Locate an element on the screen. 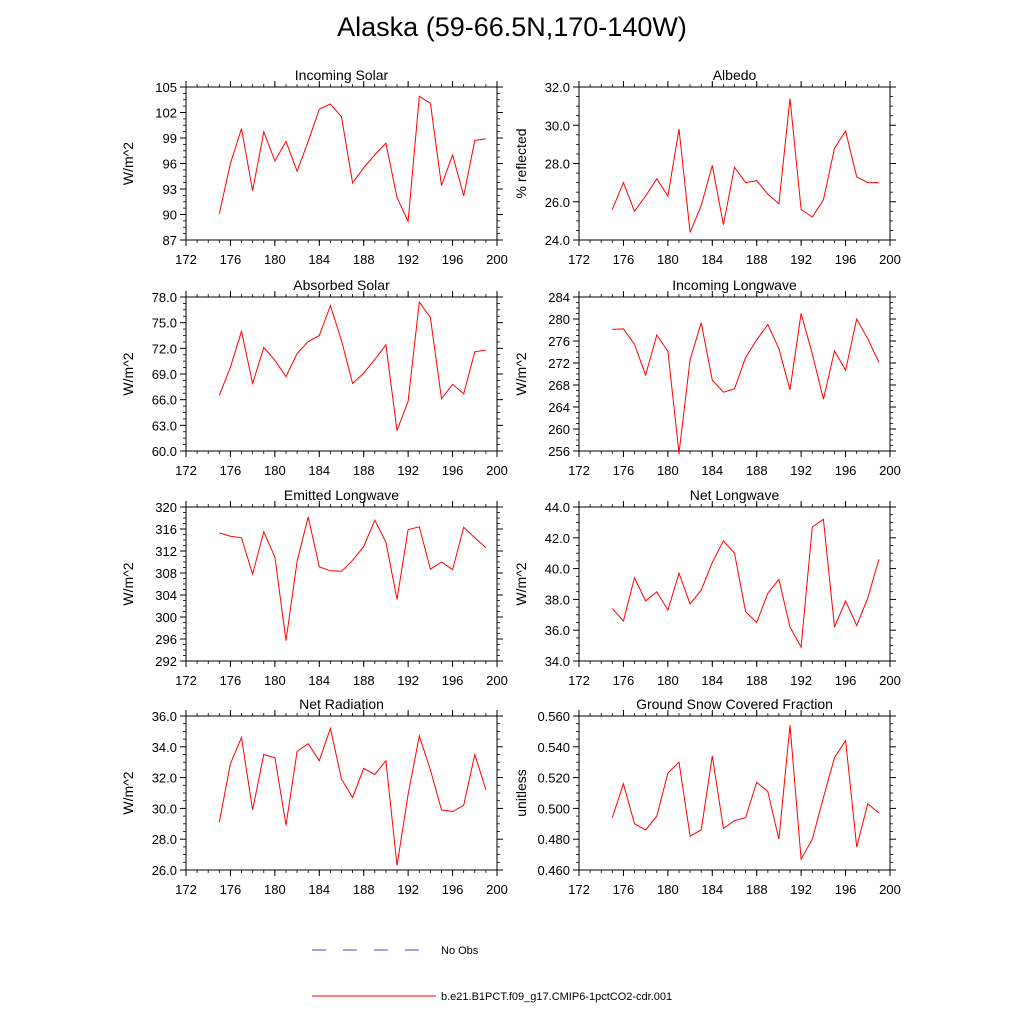 Image resolution: width=1024 pixels, height=1024 pixels. y-tick-label: 0.500 is located at coordinates (553, 808).